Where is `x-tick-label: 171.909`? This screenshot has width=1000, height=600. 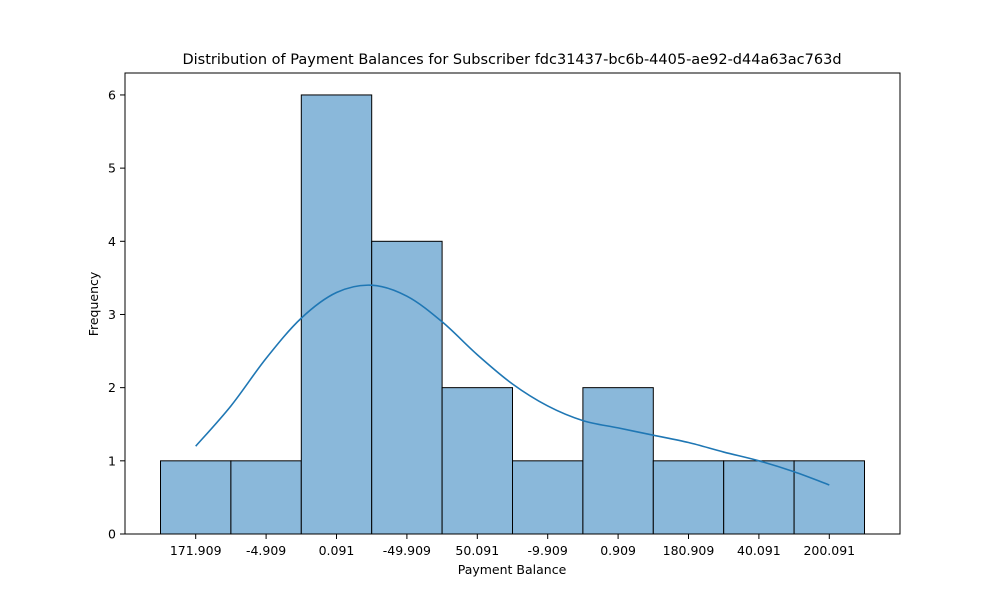 x-tick-label: 171.909 is located at coordinates (196, 550).